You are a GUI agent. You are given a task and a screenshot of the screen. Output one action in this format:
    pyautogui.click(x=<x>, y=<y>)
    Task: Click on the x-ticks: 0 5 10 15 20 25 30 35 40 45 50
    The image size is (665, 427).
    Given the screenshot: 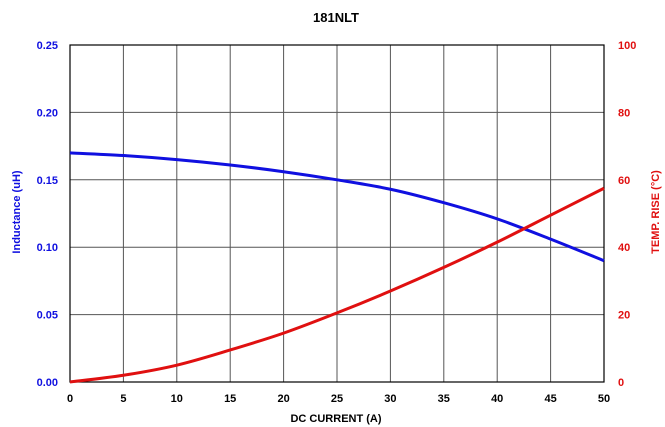 What is the action you would take?
    pyautogui.click(x=338, y=399)
    